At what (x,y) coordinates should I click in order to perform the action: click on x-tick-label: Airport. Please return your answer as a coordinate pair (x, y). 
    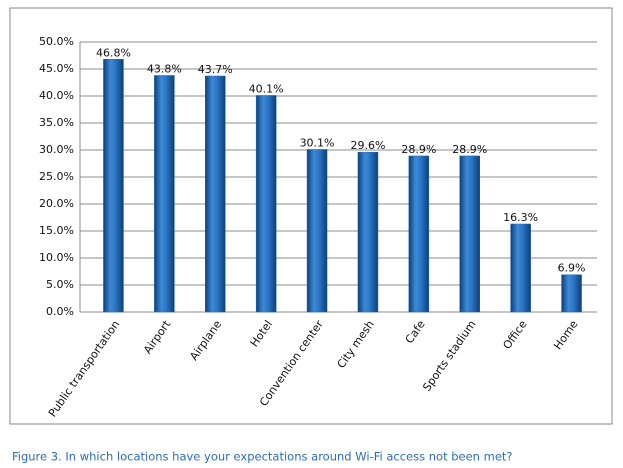
    Looking at the image, I should click on (157, 336).